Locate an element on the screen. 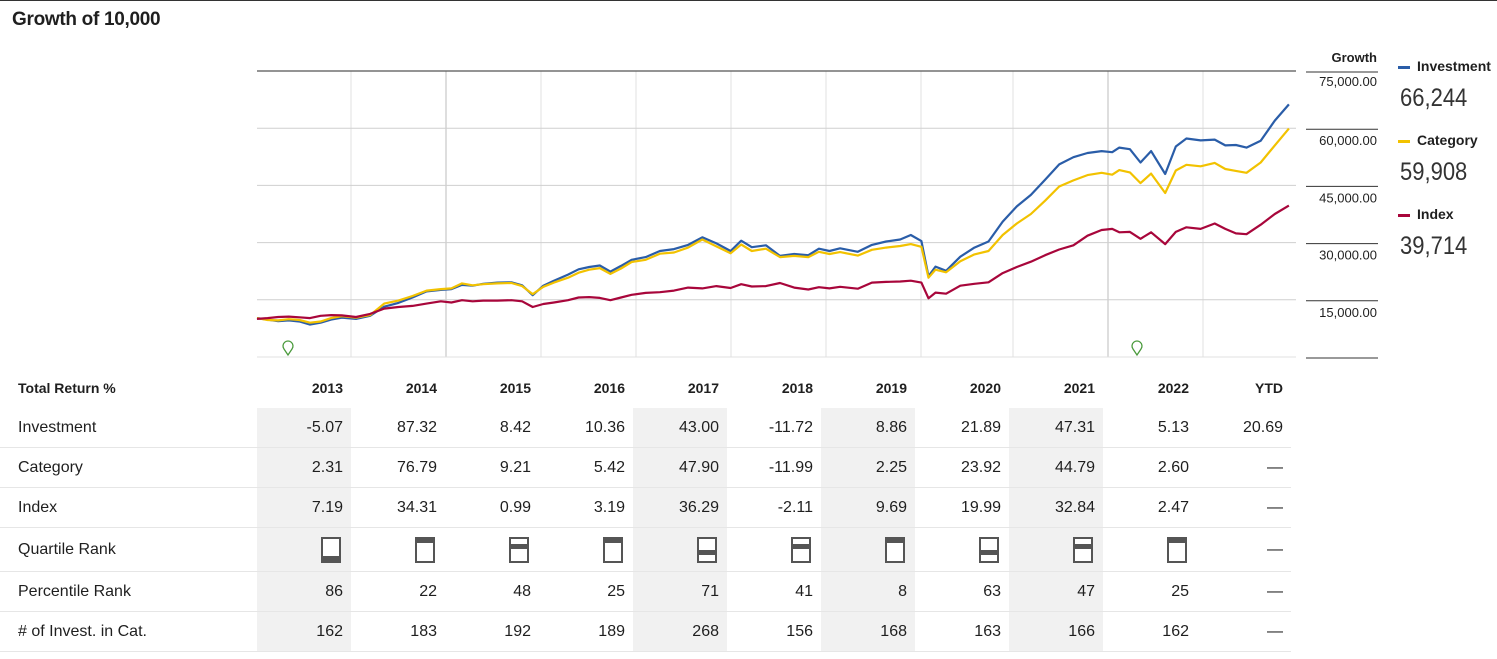 Image resolution: width=1497 pixels, height=659 pixels. year-header: 2022 is located at coordinates (1173, 388).